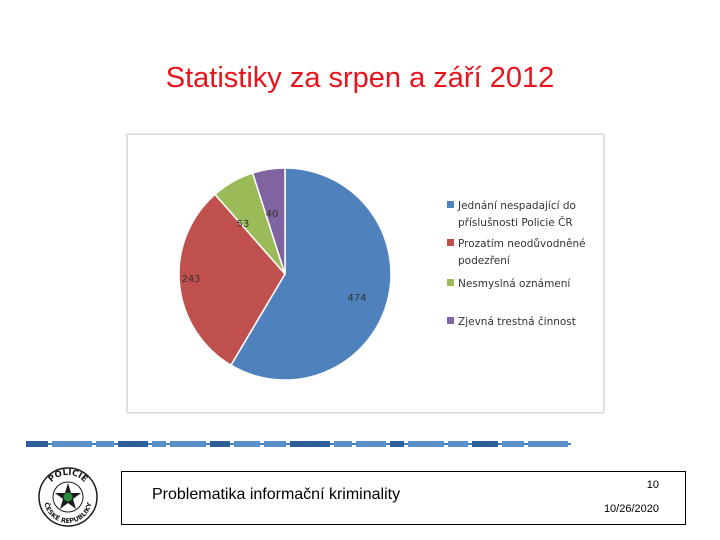 This screenshot has height=540, width=720. What do you see at coordinates (272, 214) in the screenshot?
I see `data-label-4: 40` at bounding box center [272, 214].